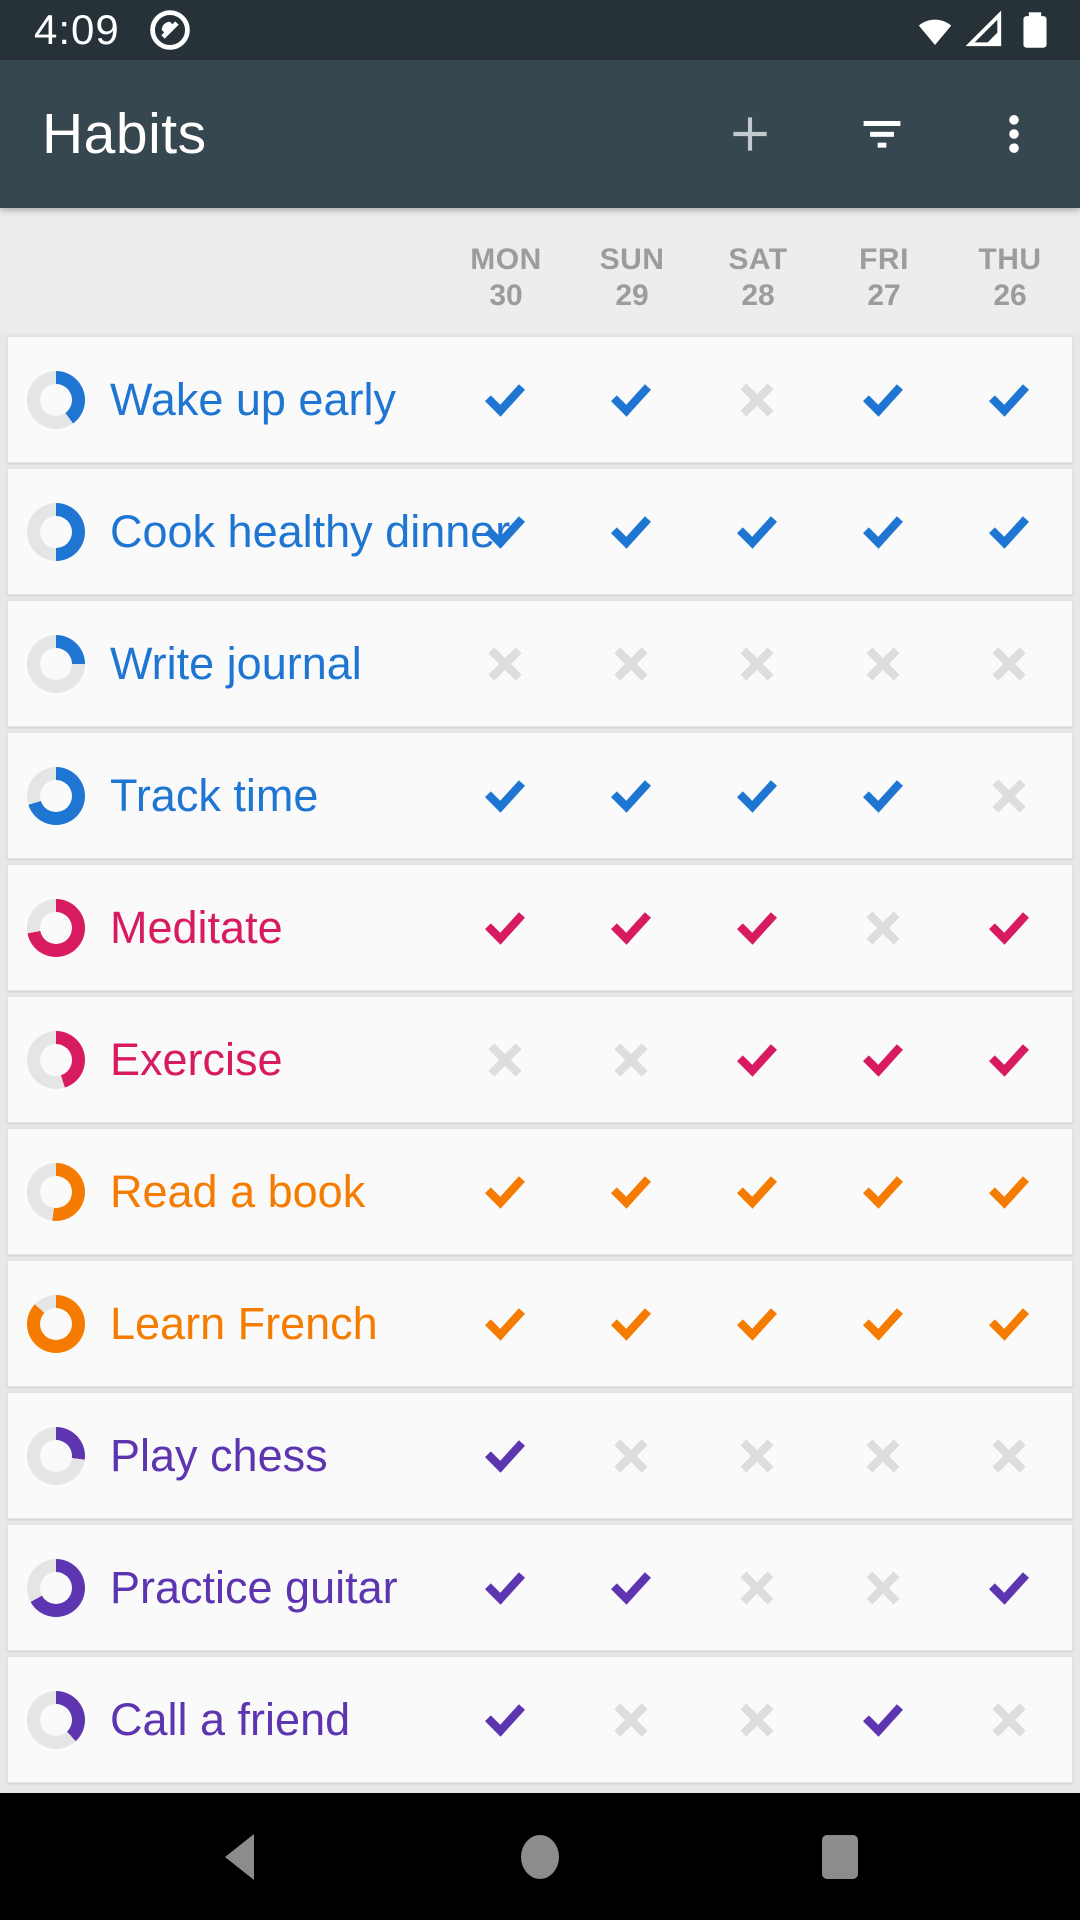 The height and width of the screenshot is (1920, 1080). What do you see at coordinates (225, 1587) in the screenshot?
I see `habit-label: Practice guitar` at bounding box center [225, 1587].